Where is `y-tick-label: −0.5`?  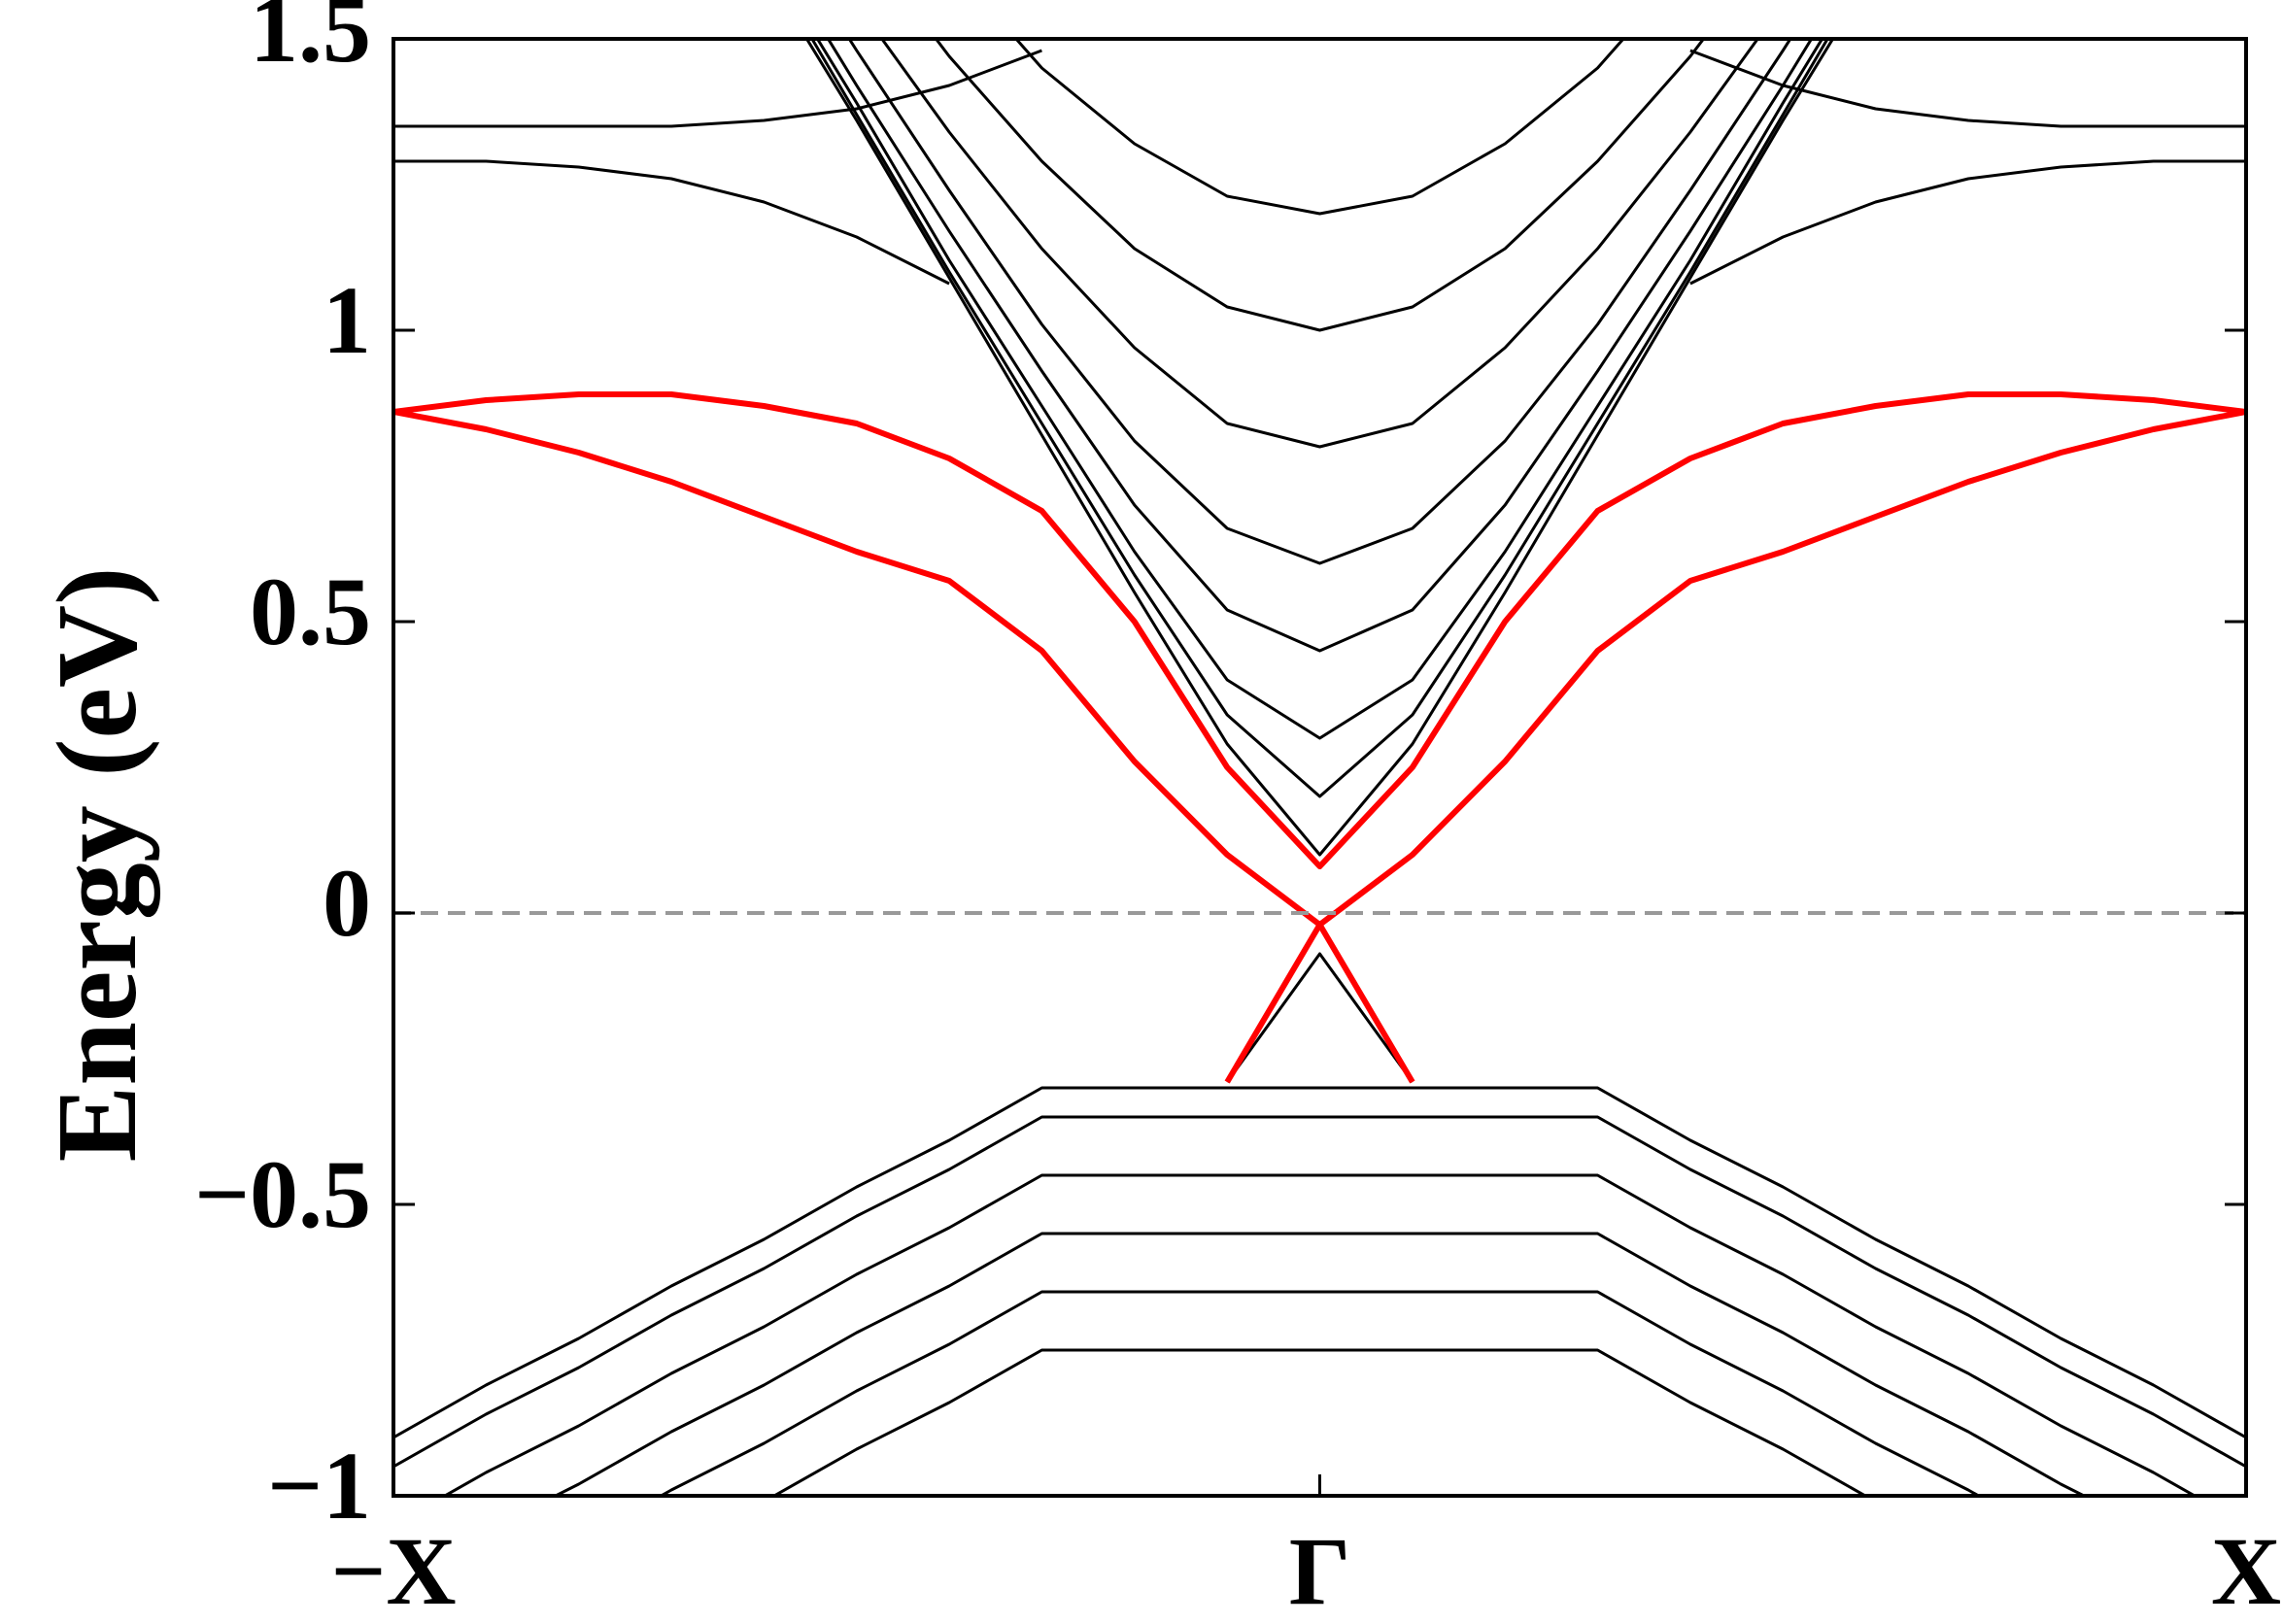 y-tick-label: −0.5 is located at coordinates (282, 1194).